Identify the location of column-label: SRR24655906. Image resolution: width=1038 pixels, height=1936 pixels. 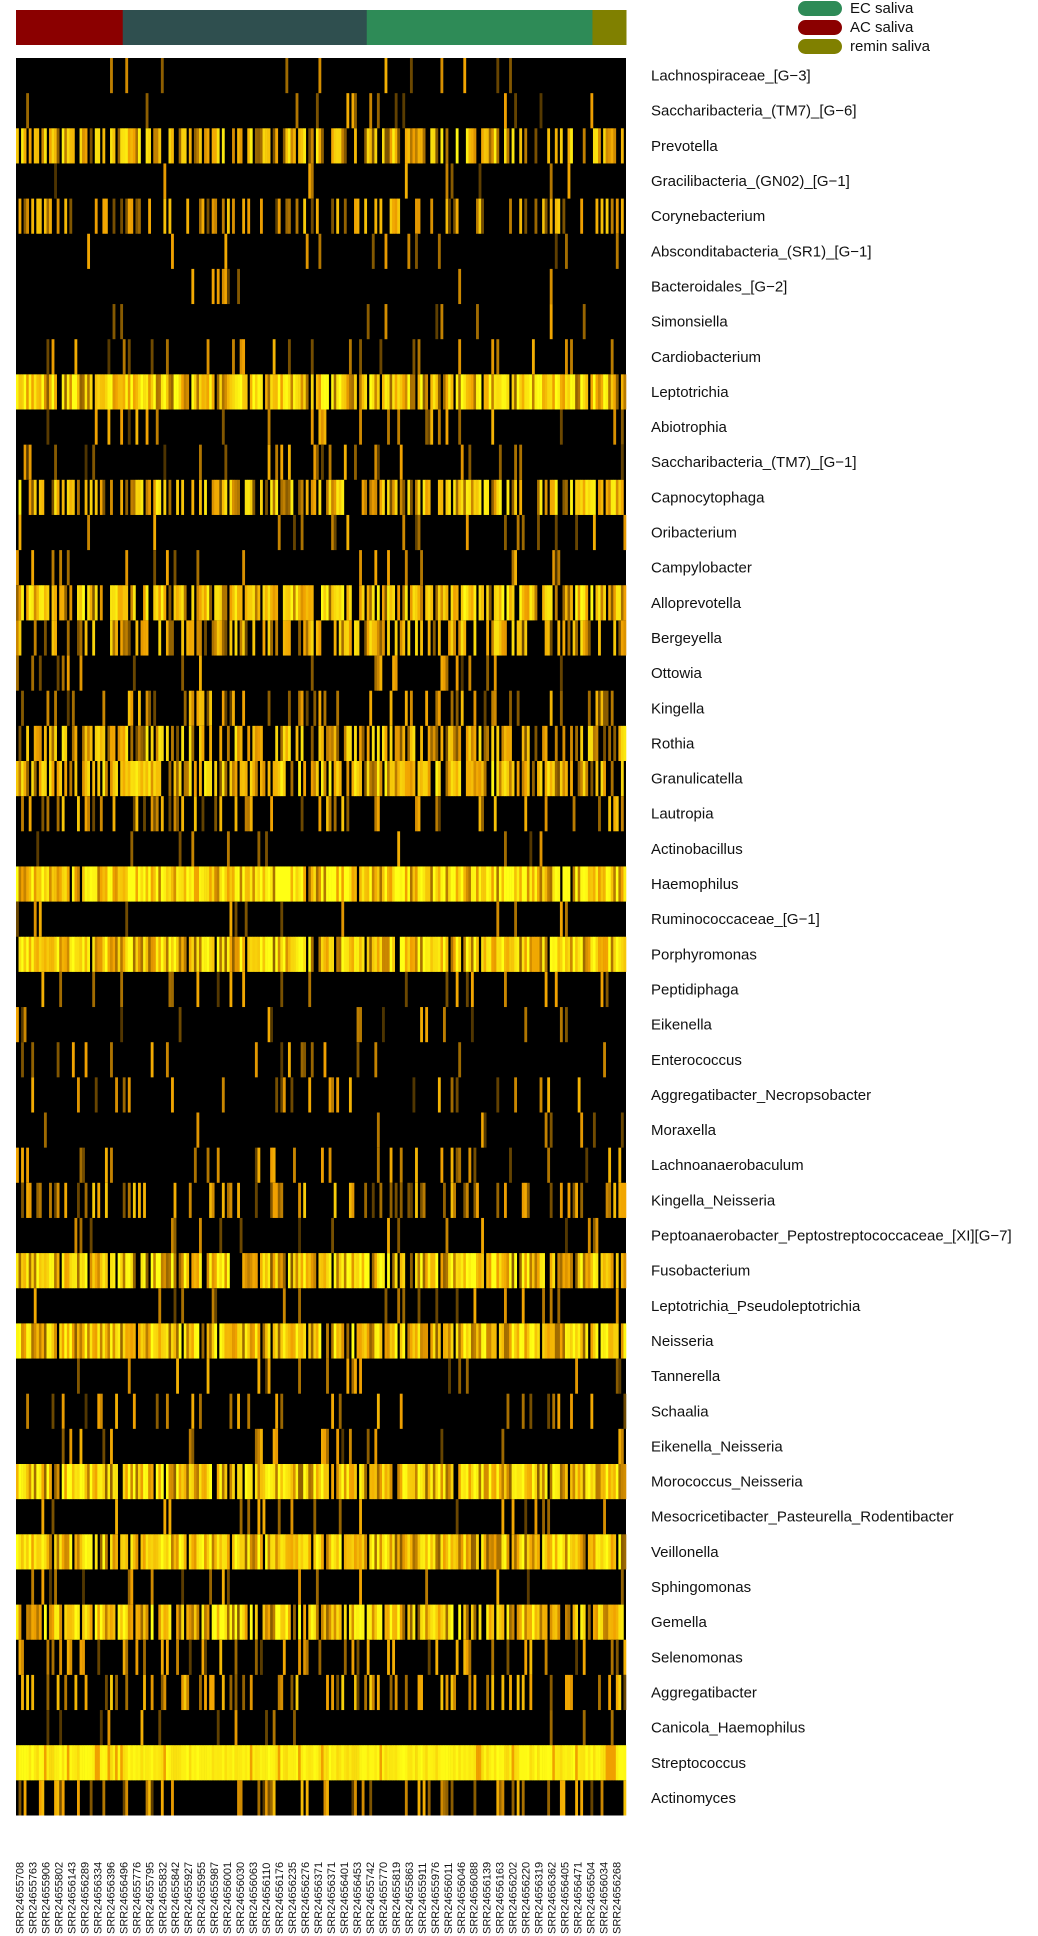
(46, 1898).